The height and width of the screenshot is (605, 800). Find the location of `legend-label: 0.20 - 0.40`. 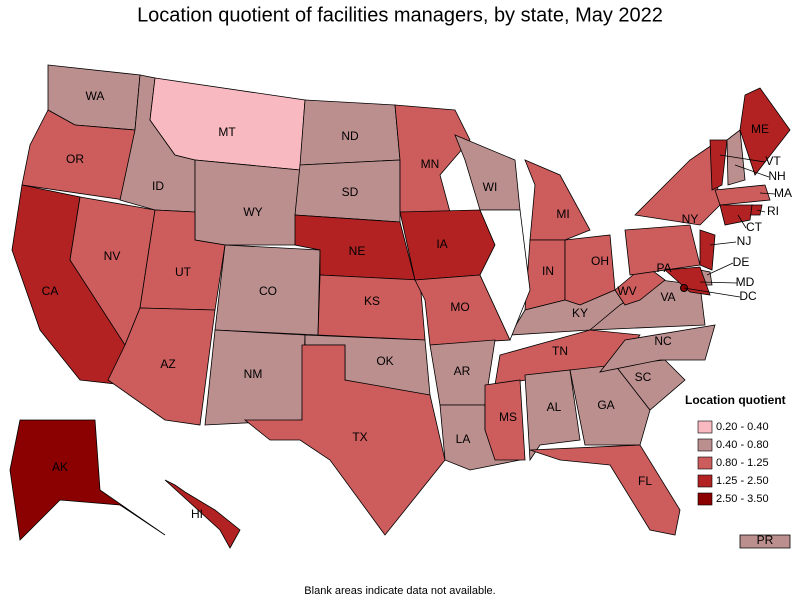

legend-label: 0.20 - 0.40 is located at coordinates (742, 427).